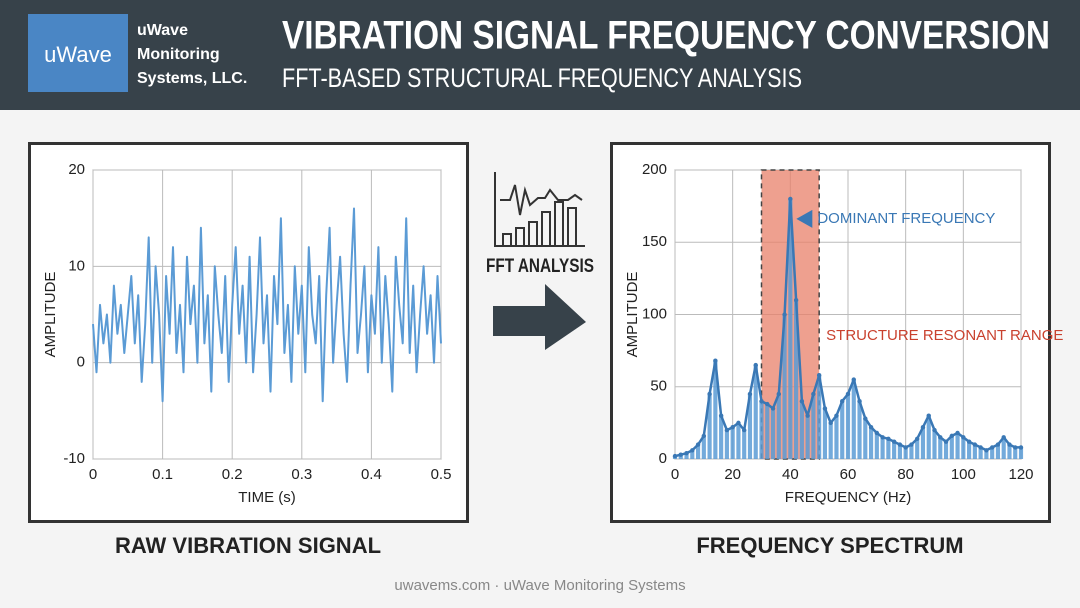 The height and width of the screenshot is (608, 1080). What do you see at coordinates (829, 545) in the screenshot?
I see `chart-caption: FREQUENCY SPECTRUM` at bounding box center [829, 545].